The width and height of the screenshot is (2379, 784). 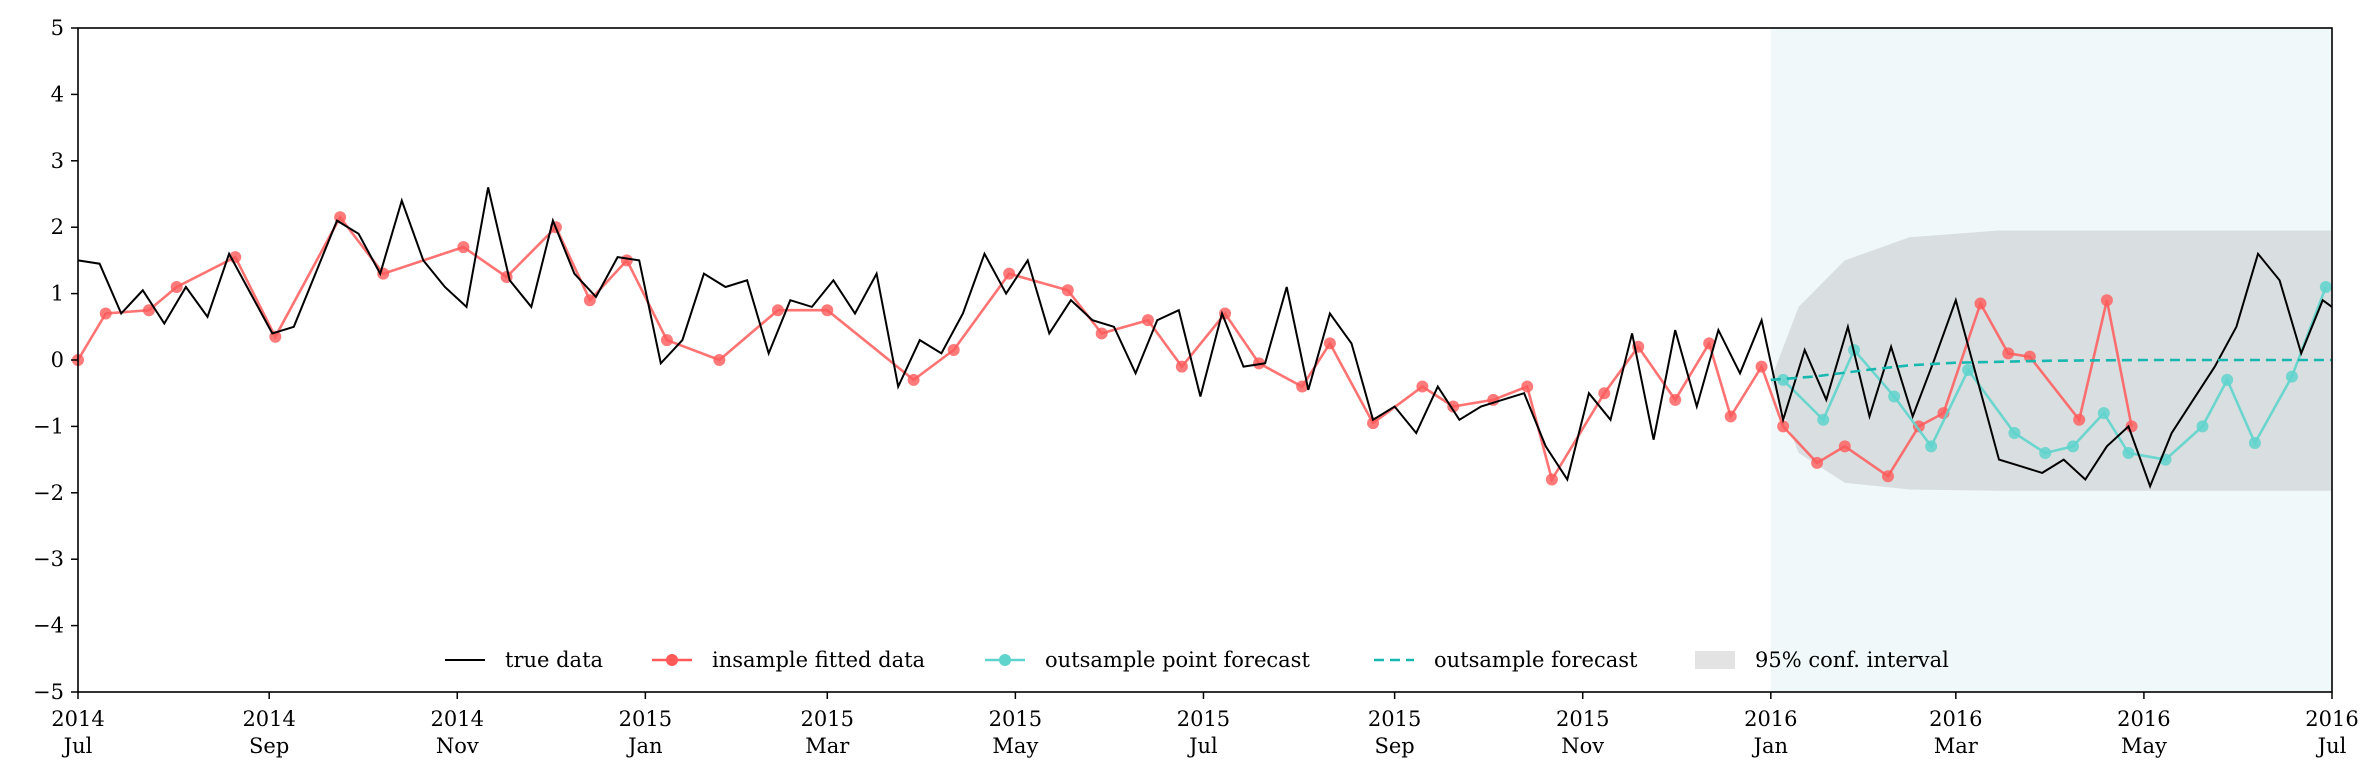 I want to click on y-tick-label: −1, so click(x=48, y=426).